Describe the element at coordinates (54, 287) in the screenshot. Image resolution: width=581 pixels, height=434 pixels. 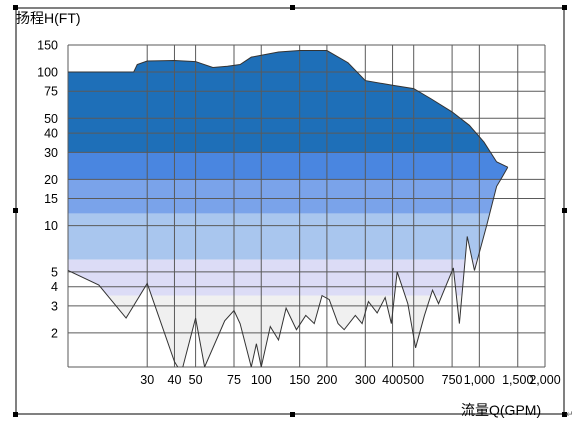
I see `y-tick-label: 4` at that location.